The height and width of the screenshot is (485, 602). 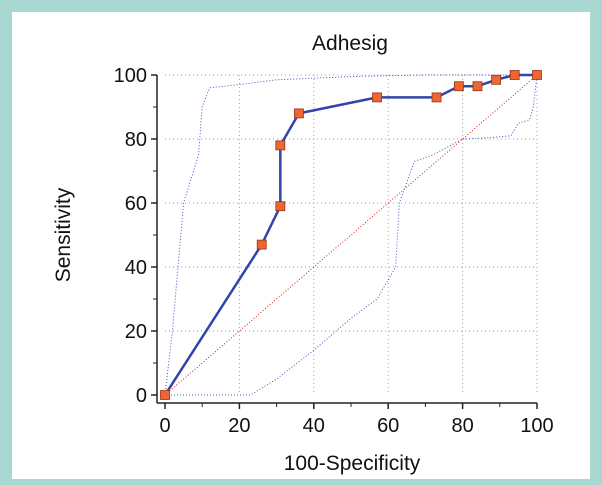 I want to click on y-tick-label: 40, so click(x=136, y=268).